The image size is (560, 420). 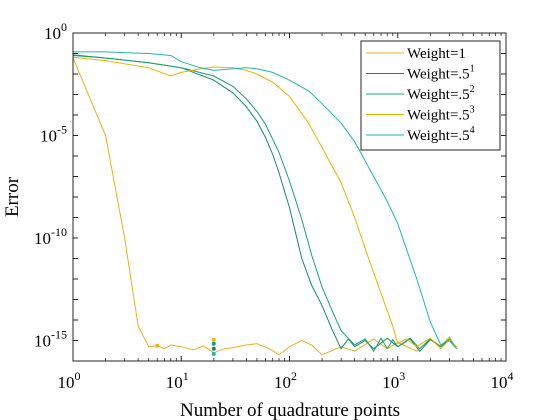 I want to click on y-tick-label-neg5: 10-5, so click(x=53, y=134).